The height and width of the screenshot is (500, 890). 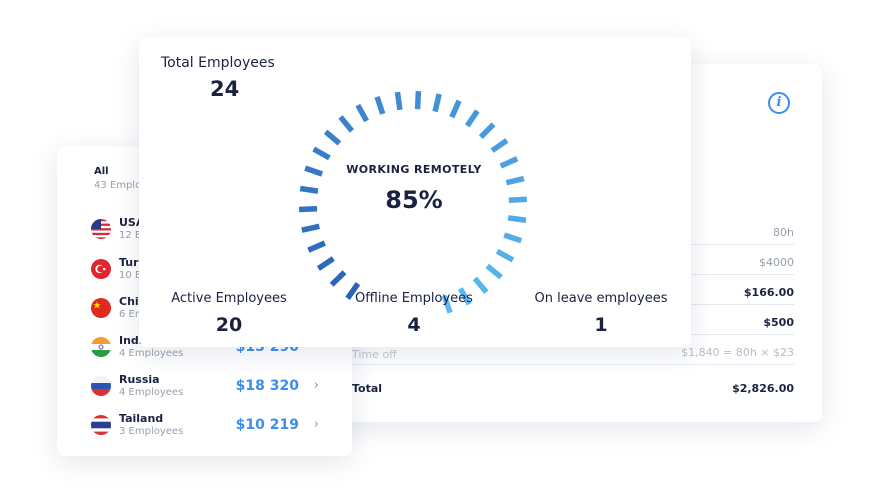 I want to click on invoice-total-value: $2,826.00, so click(x=763, y=388).